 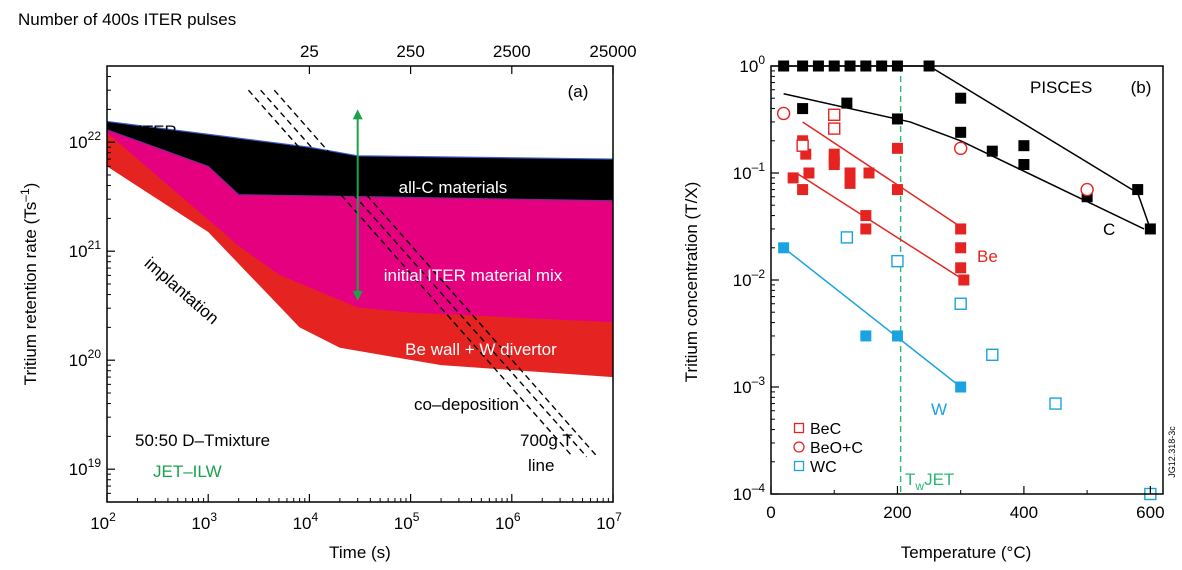 I want to click on mixture-label: 50:50 D–Tmixture, so click(x=202, y=440).